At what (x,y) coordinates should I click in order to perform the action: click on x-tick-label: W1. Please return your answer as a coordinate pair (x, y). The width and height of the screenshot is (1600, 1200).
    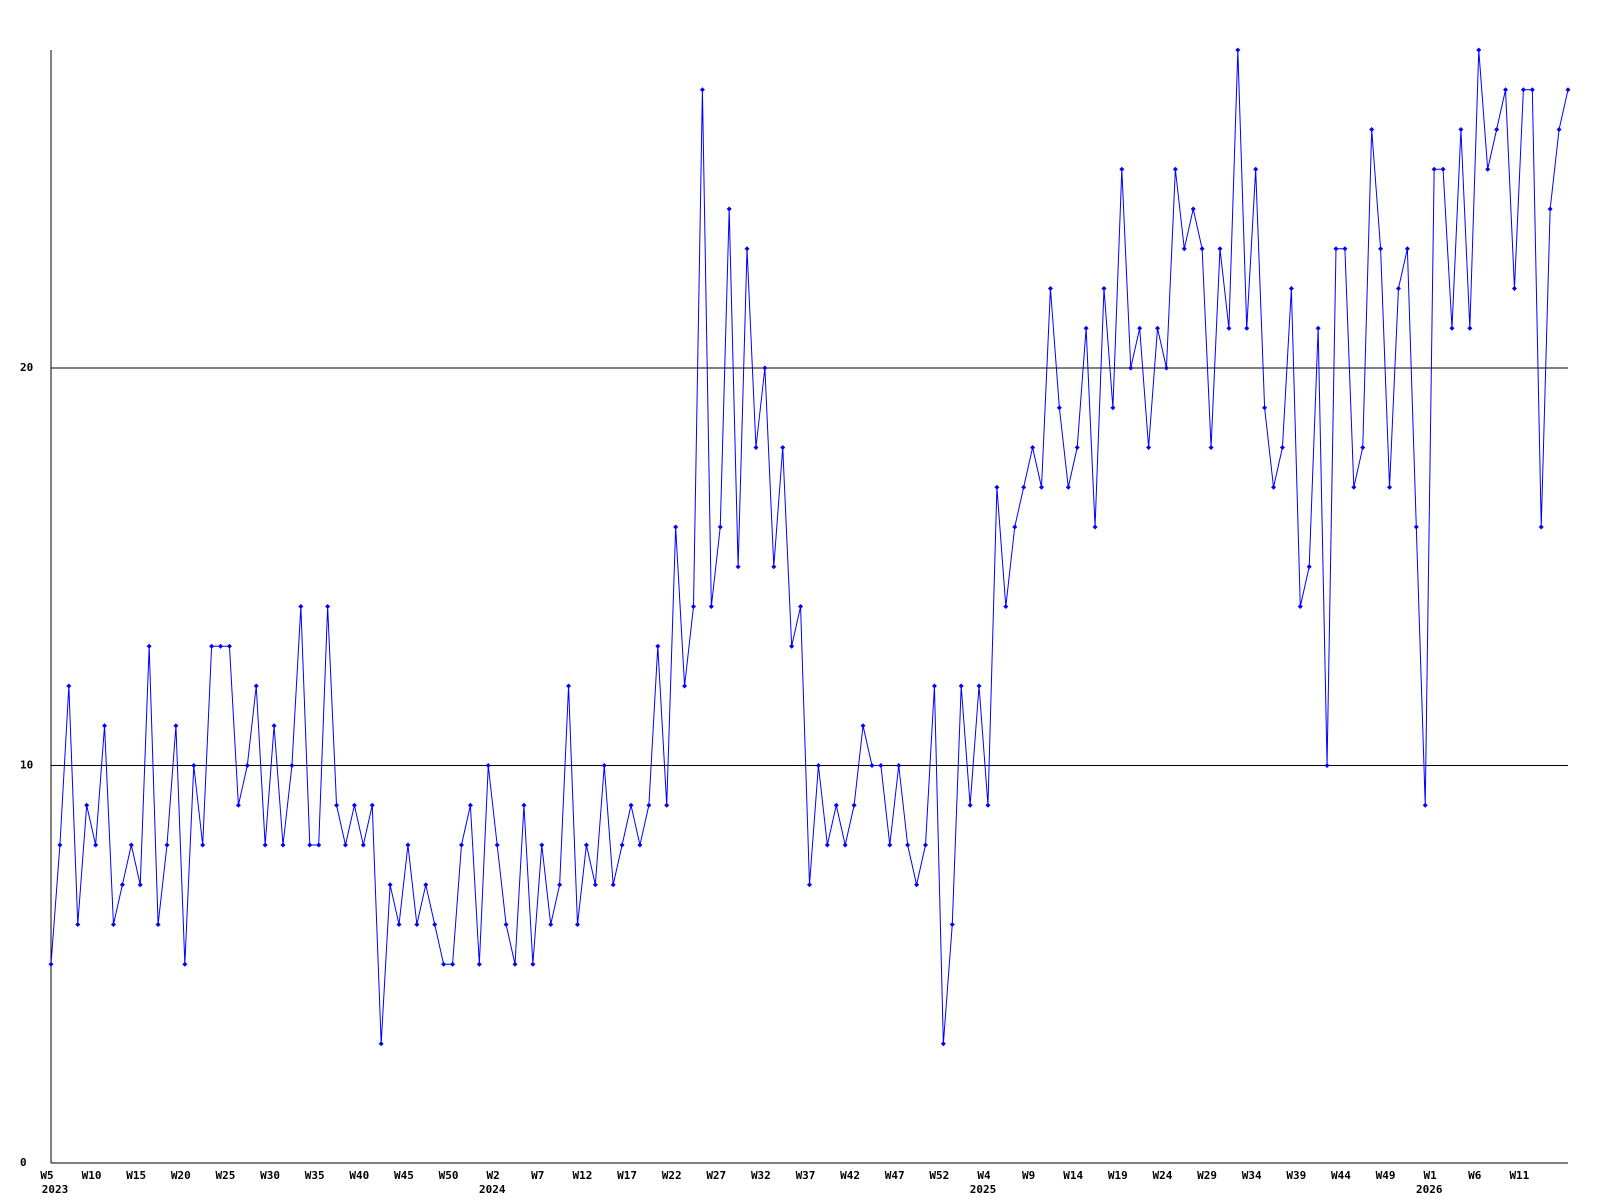
    Looking at the image, I should click on (1431, 1175).